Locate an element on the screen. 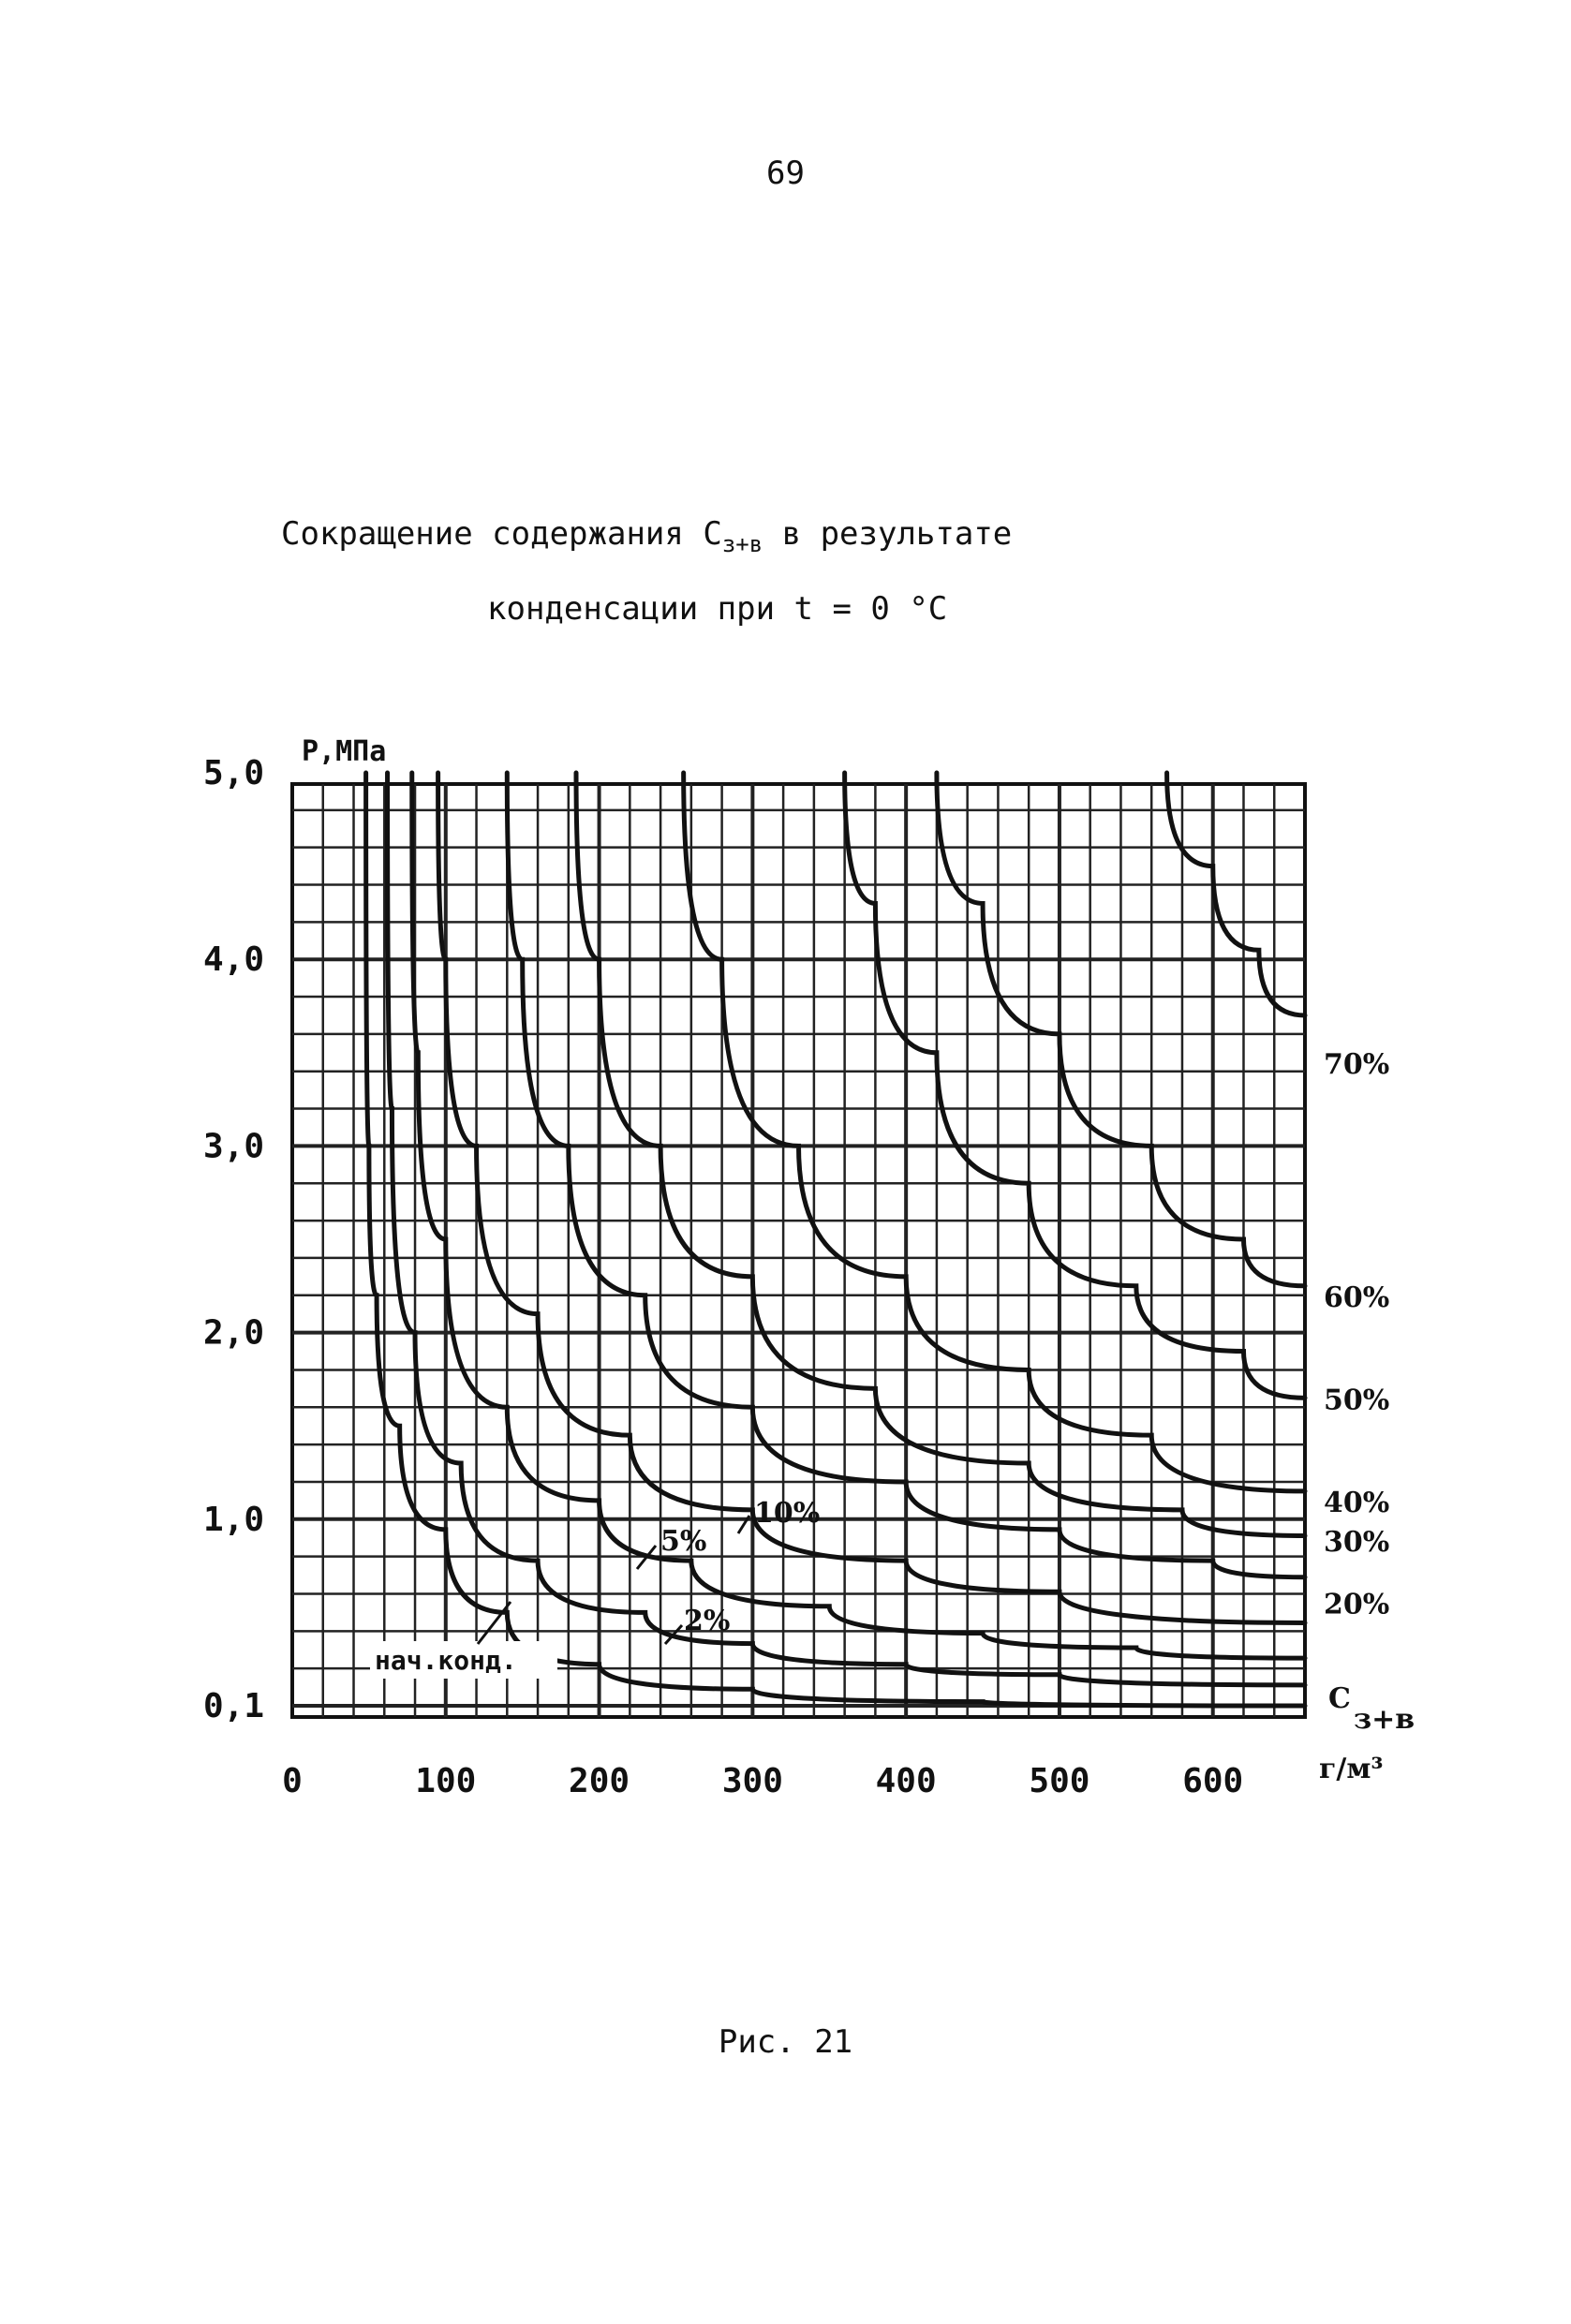  x-tick-label: 300 is located at coordinates (753, 1781).